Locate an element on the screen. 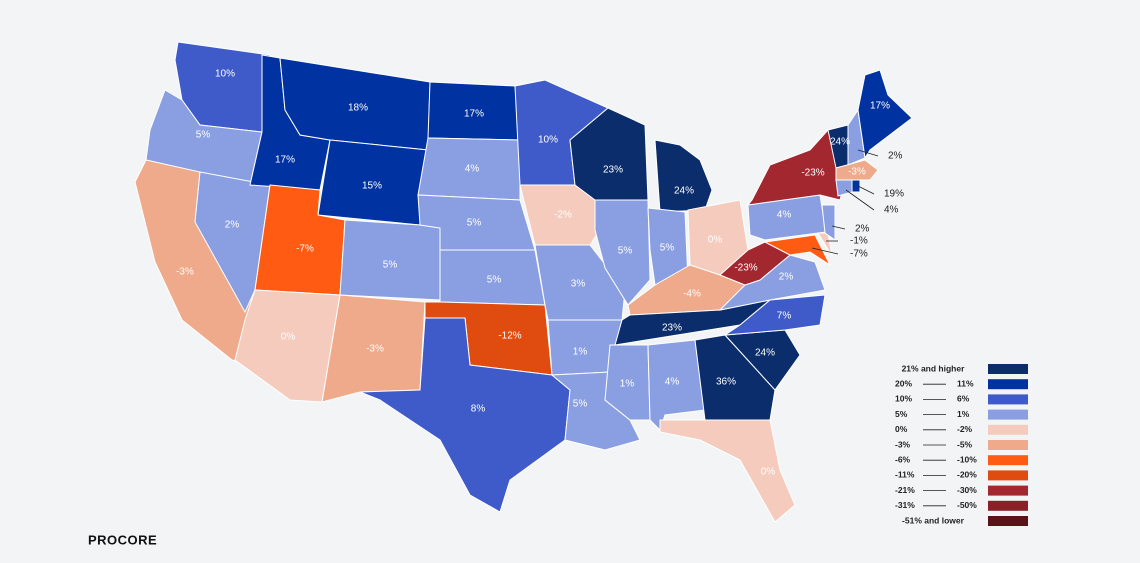 This screenshot has width=1140, height=563. legend-label: -6% is located at coordinates (903, 459).